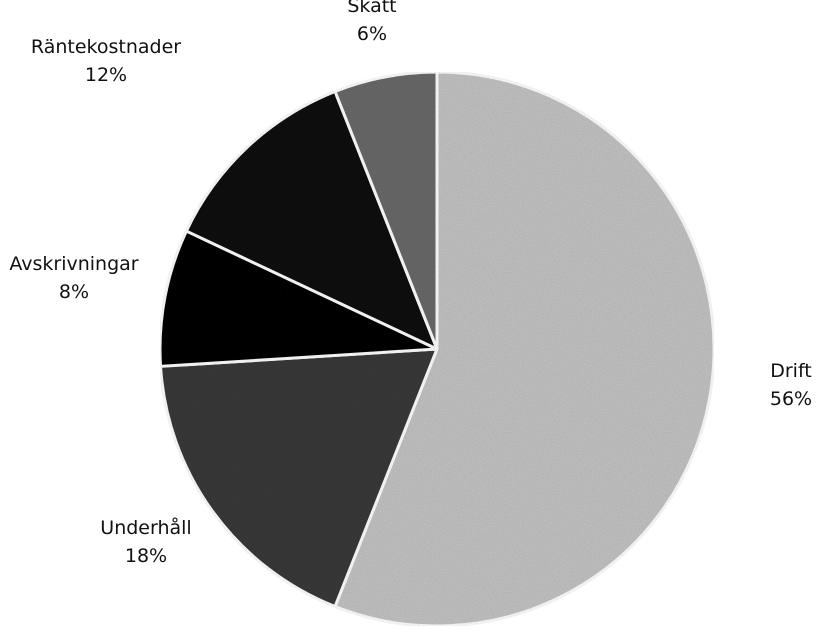 This screenshot has height=634, width=816. I want to click on pie-value-skatt: 6%, so click(372, 34).